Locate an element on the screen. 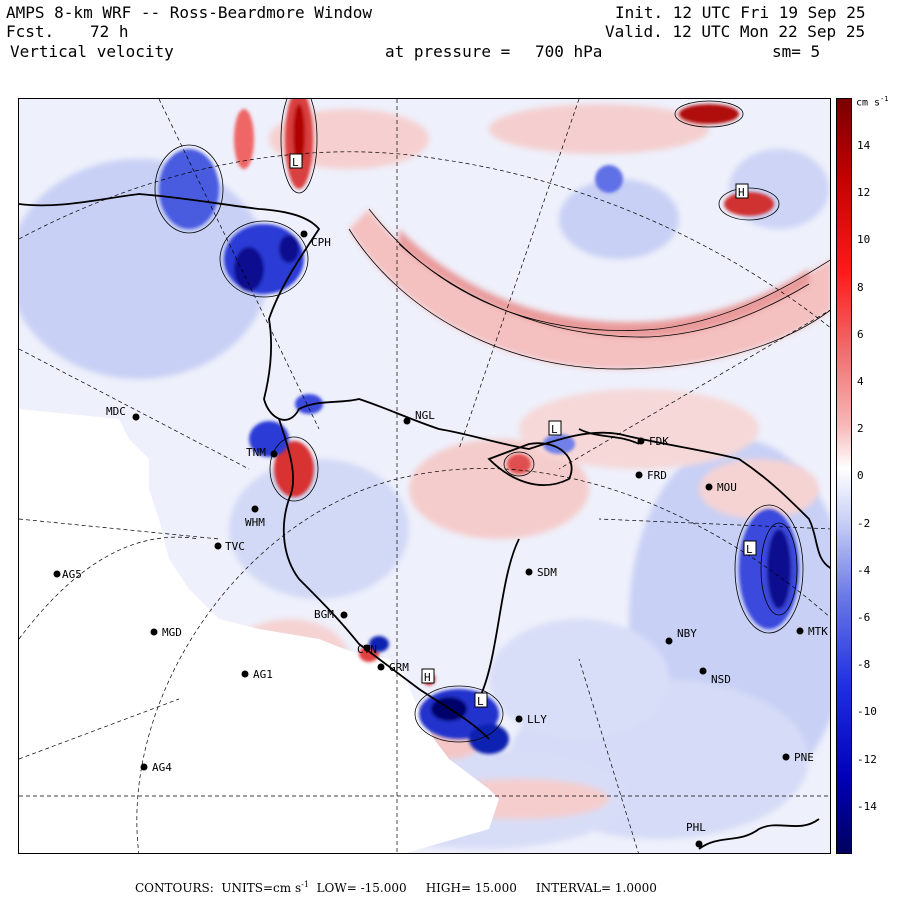  station-bgm: BGM is located at coordinates (331, 614).